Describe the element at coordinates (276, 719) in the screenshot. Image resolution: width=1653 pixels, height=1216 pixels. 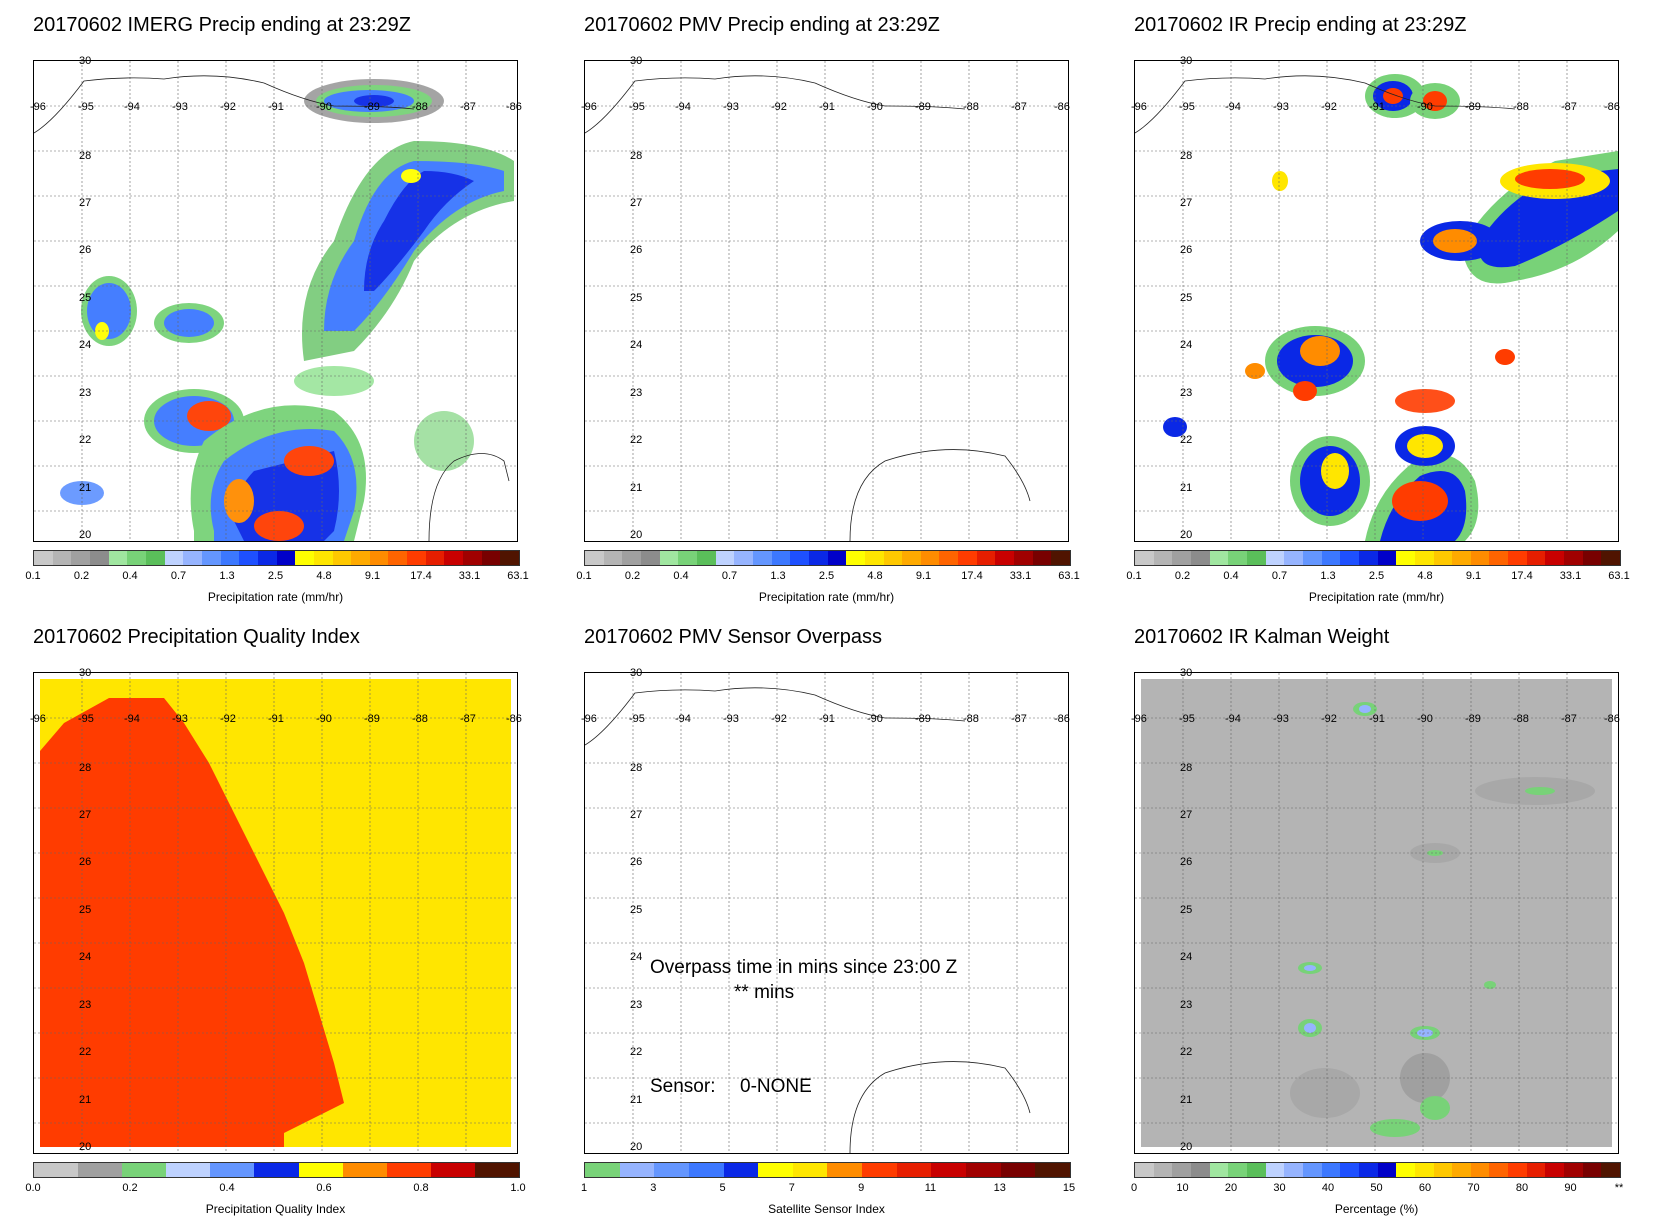
I see `lon-label: -91` at that location.